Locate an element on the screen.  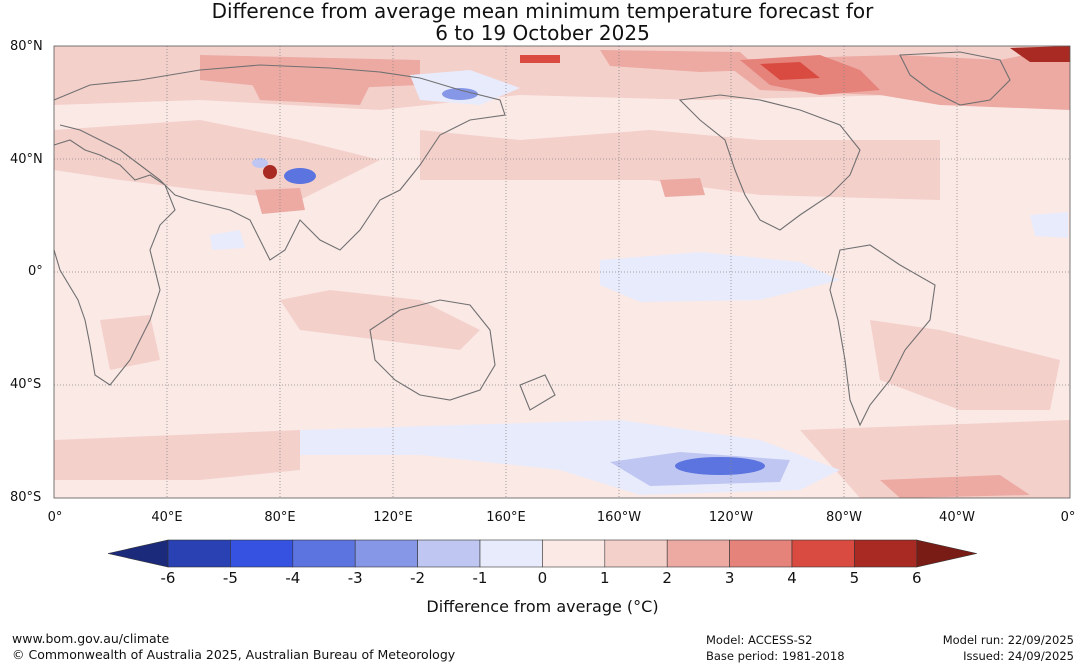
lon-label-120e: 120°E is located at coordinates (393, 517).